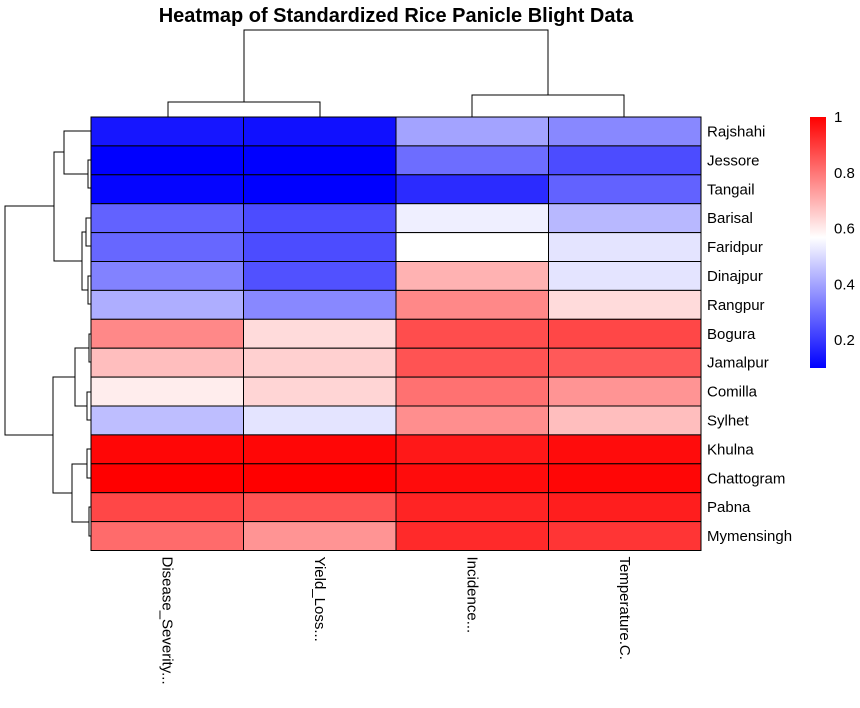  I want to click on legend-color-bar, so click(818, 242).